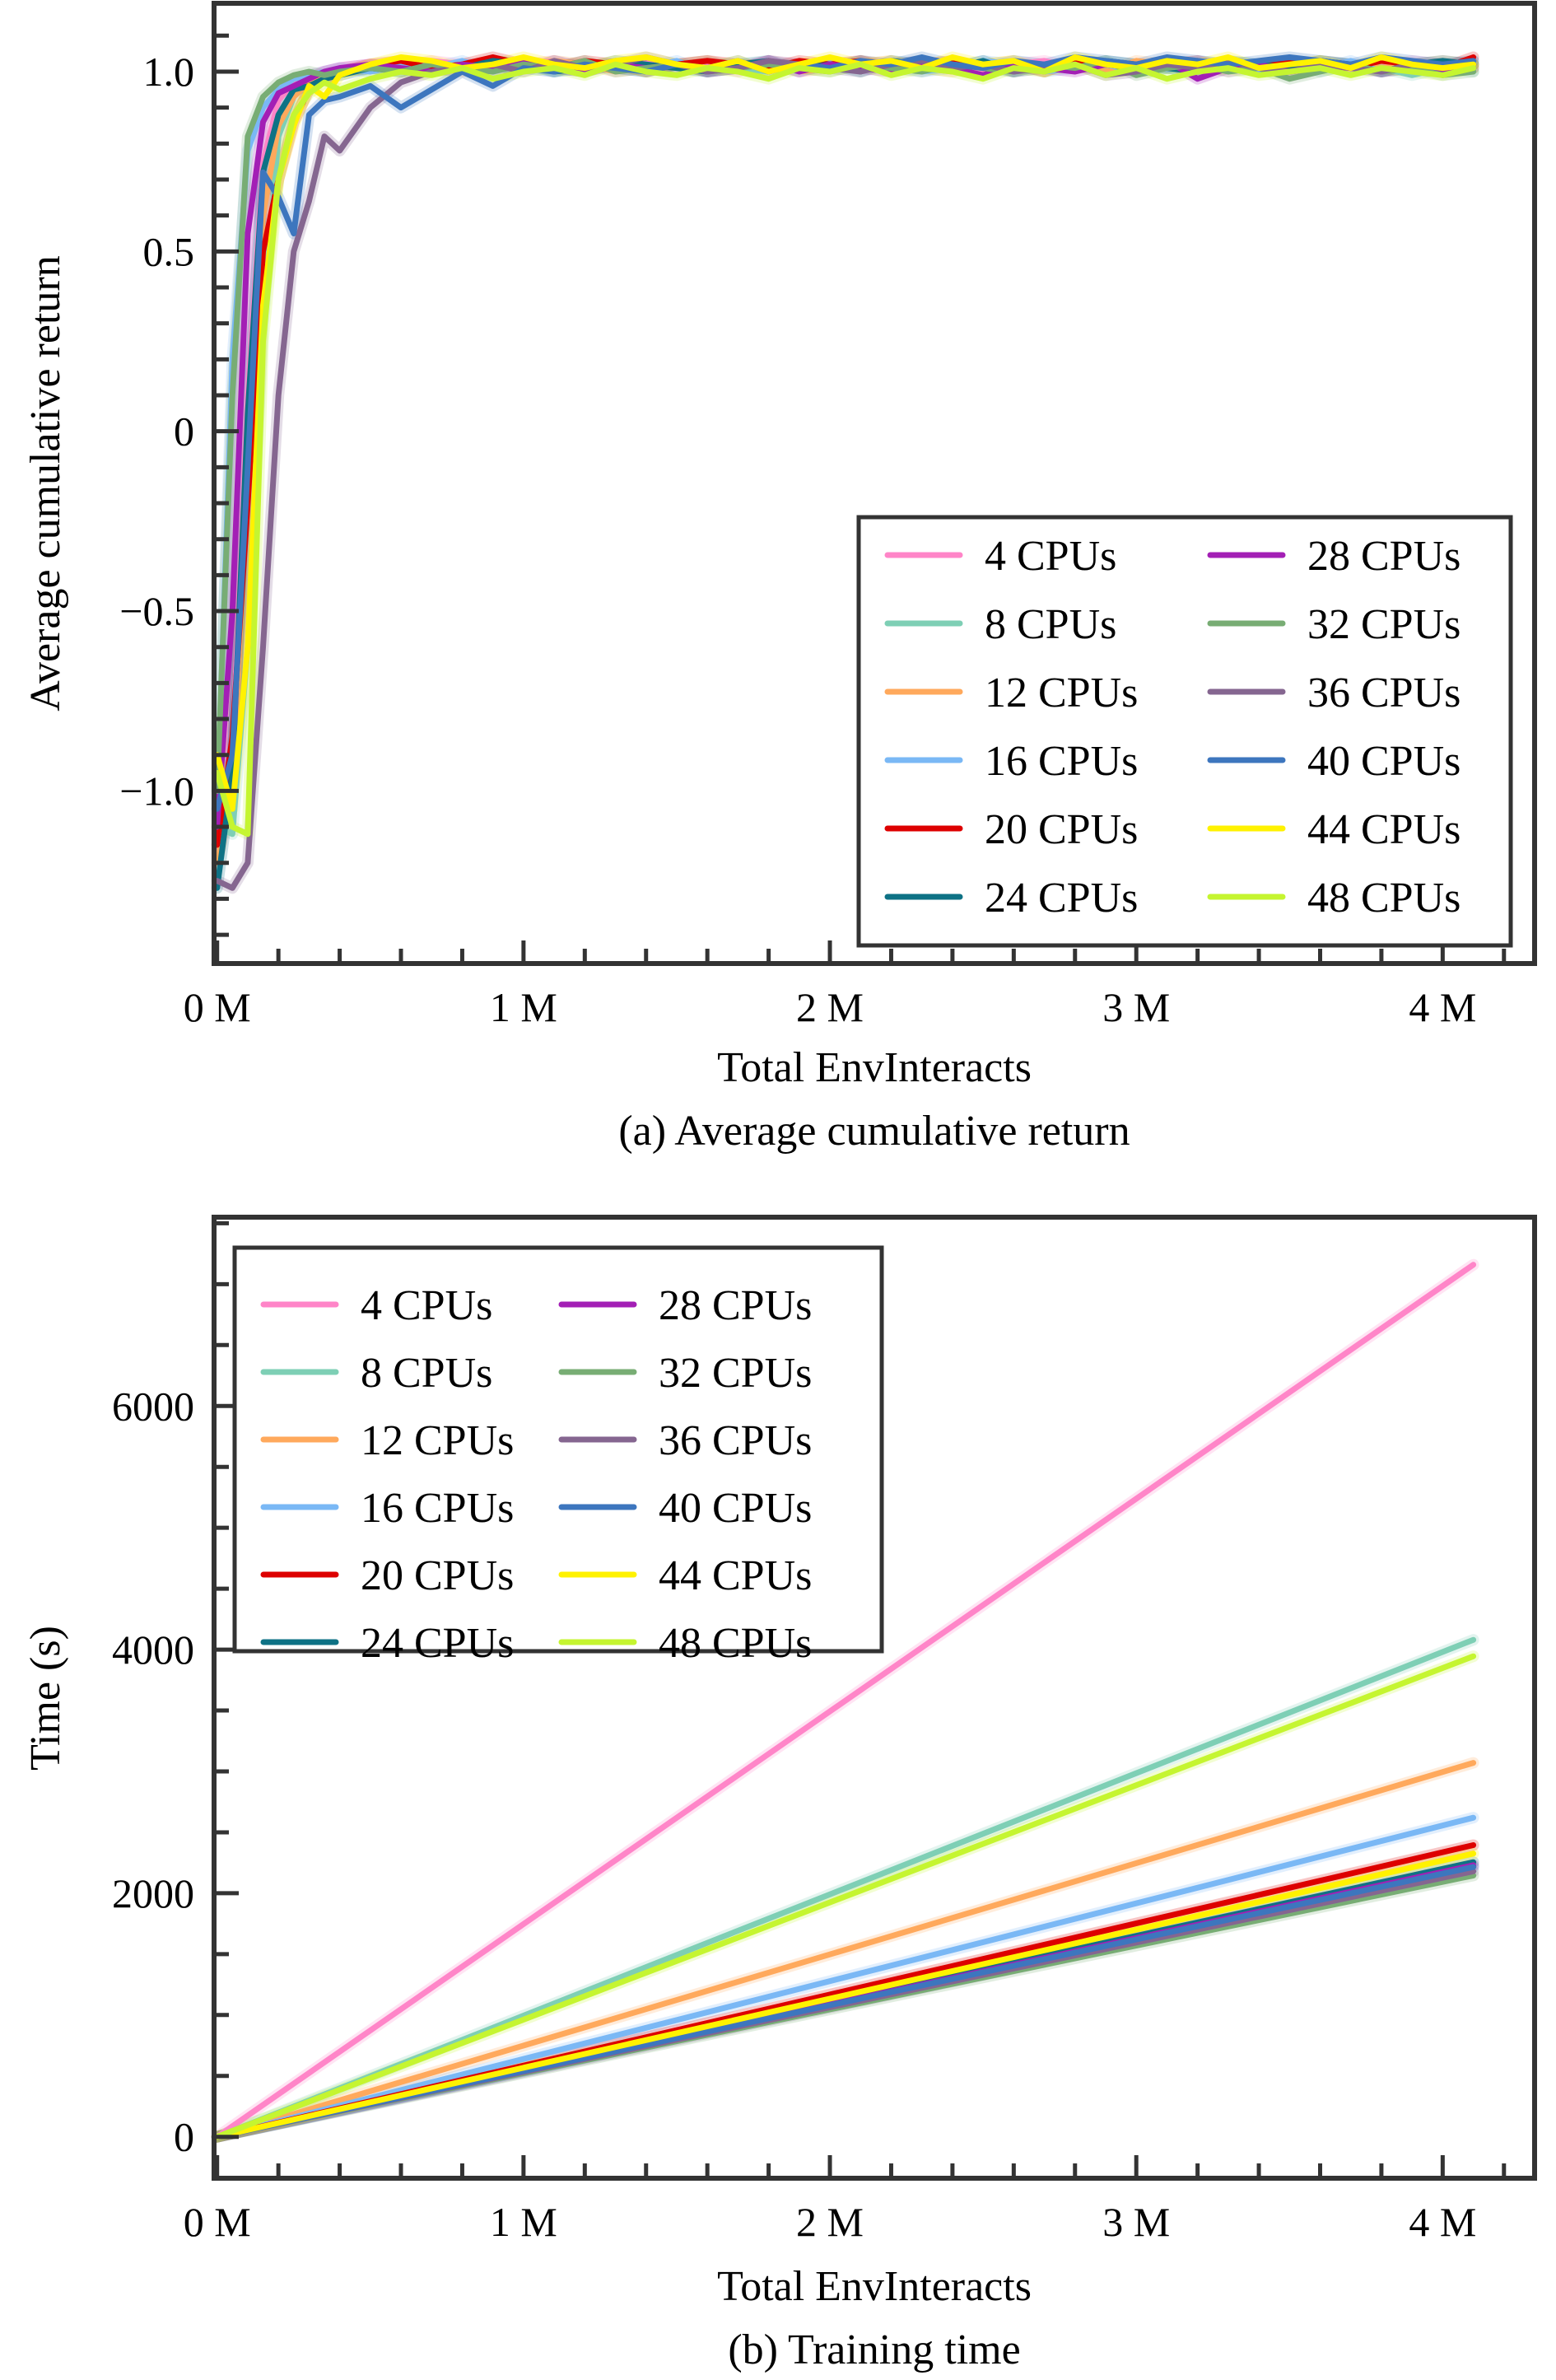 This screenshot has width=1556, height=2380. What do you see at coordinates (156, 431) in the screenshot?
I see `panel-a-y-tick-labels: −1.0 −0.5 0 0.5 1.0` at bounding box center [156, 431].